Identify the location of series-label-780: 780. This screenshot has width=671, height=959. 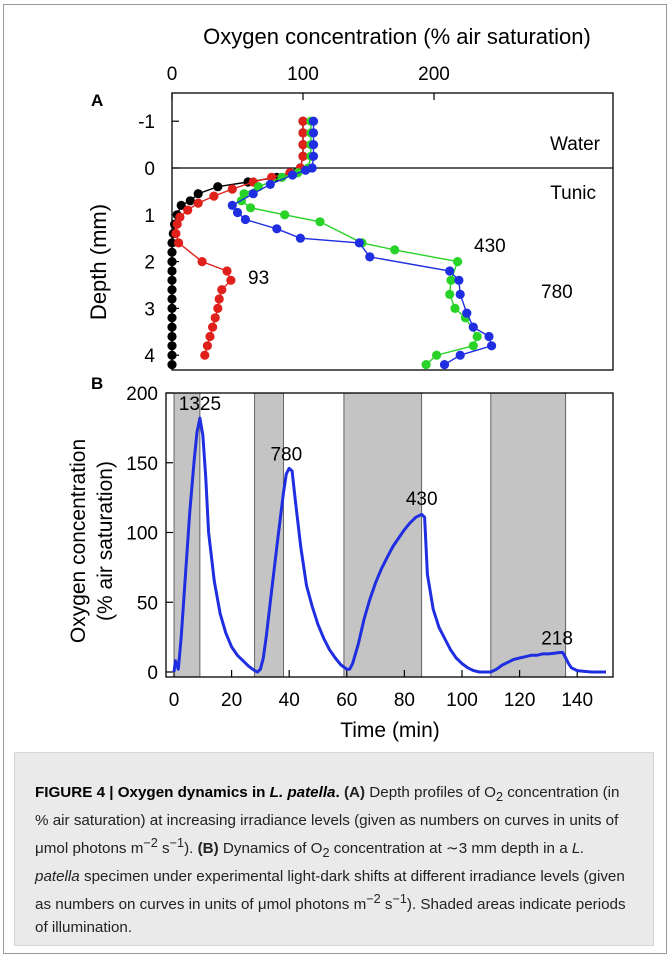
(557, 292).